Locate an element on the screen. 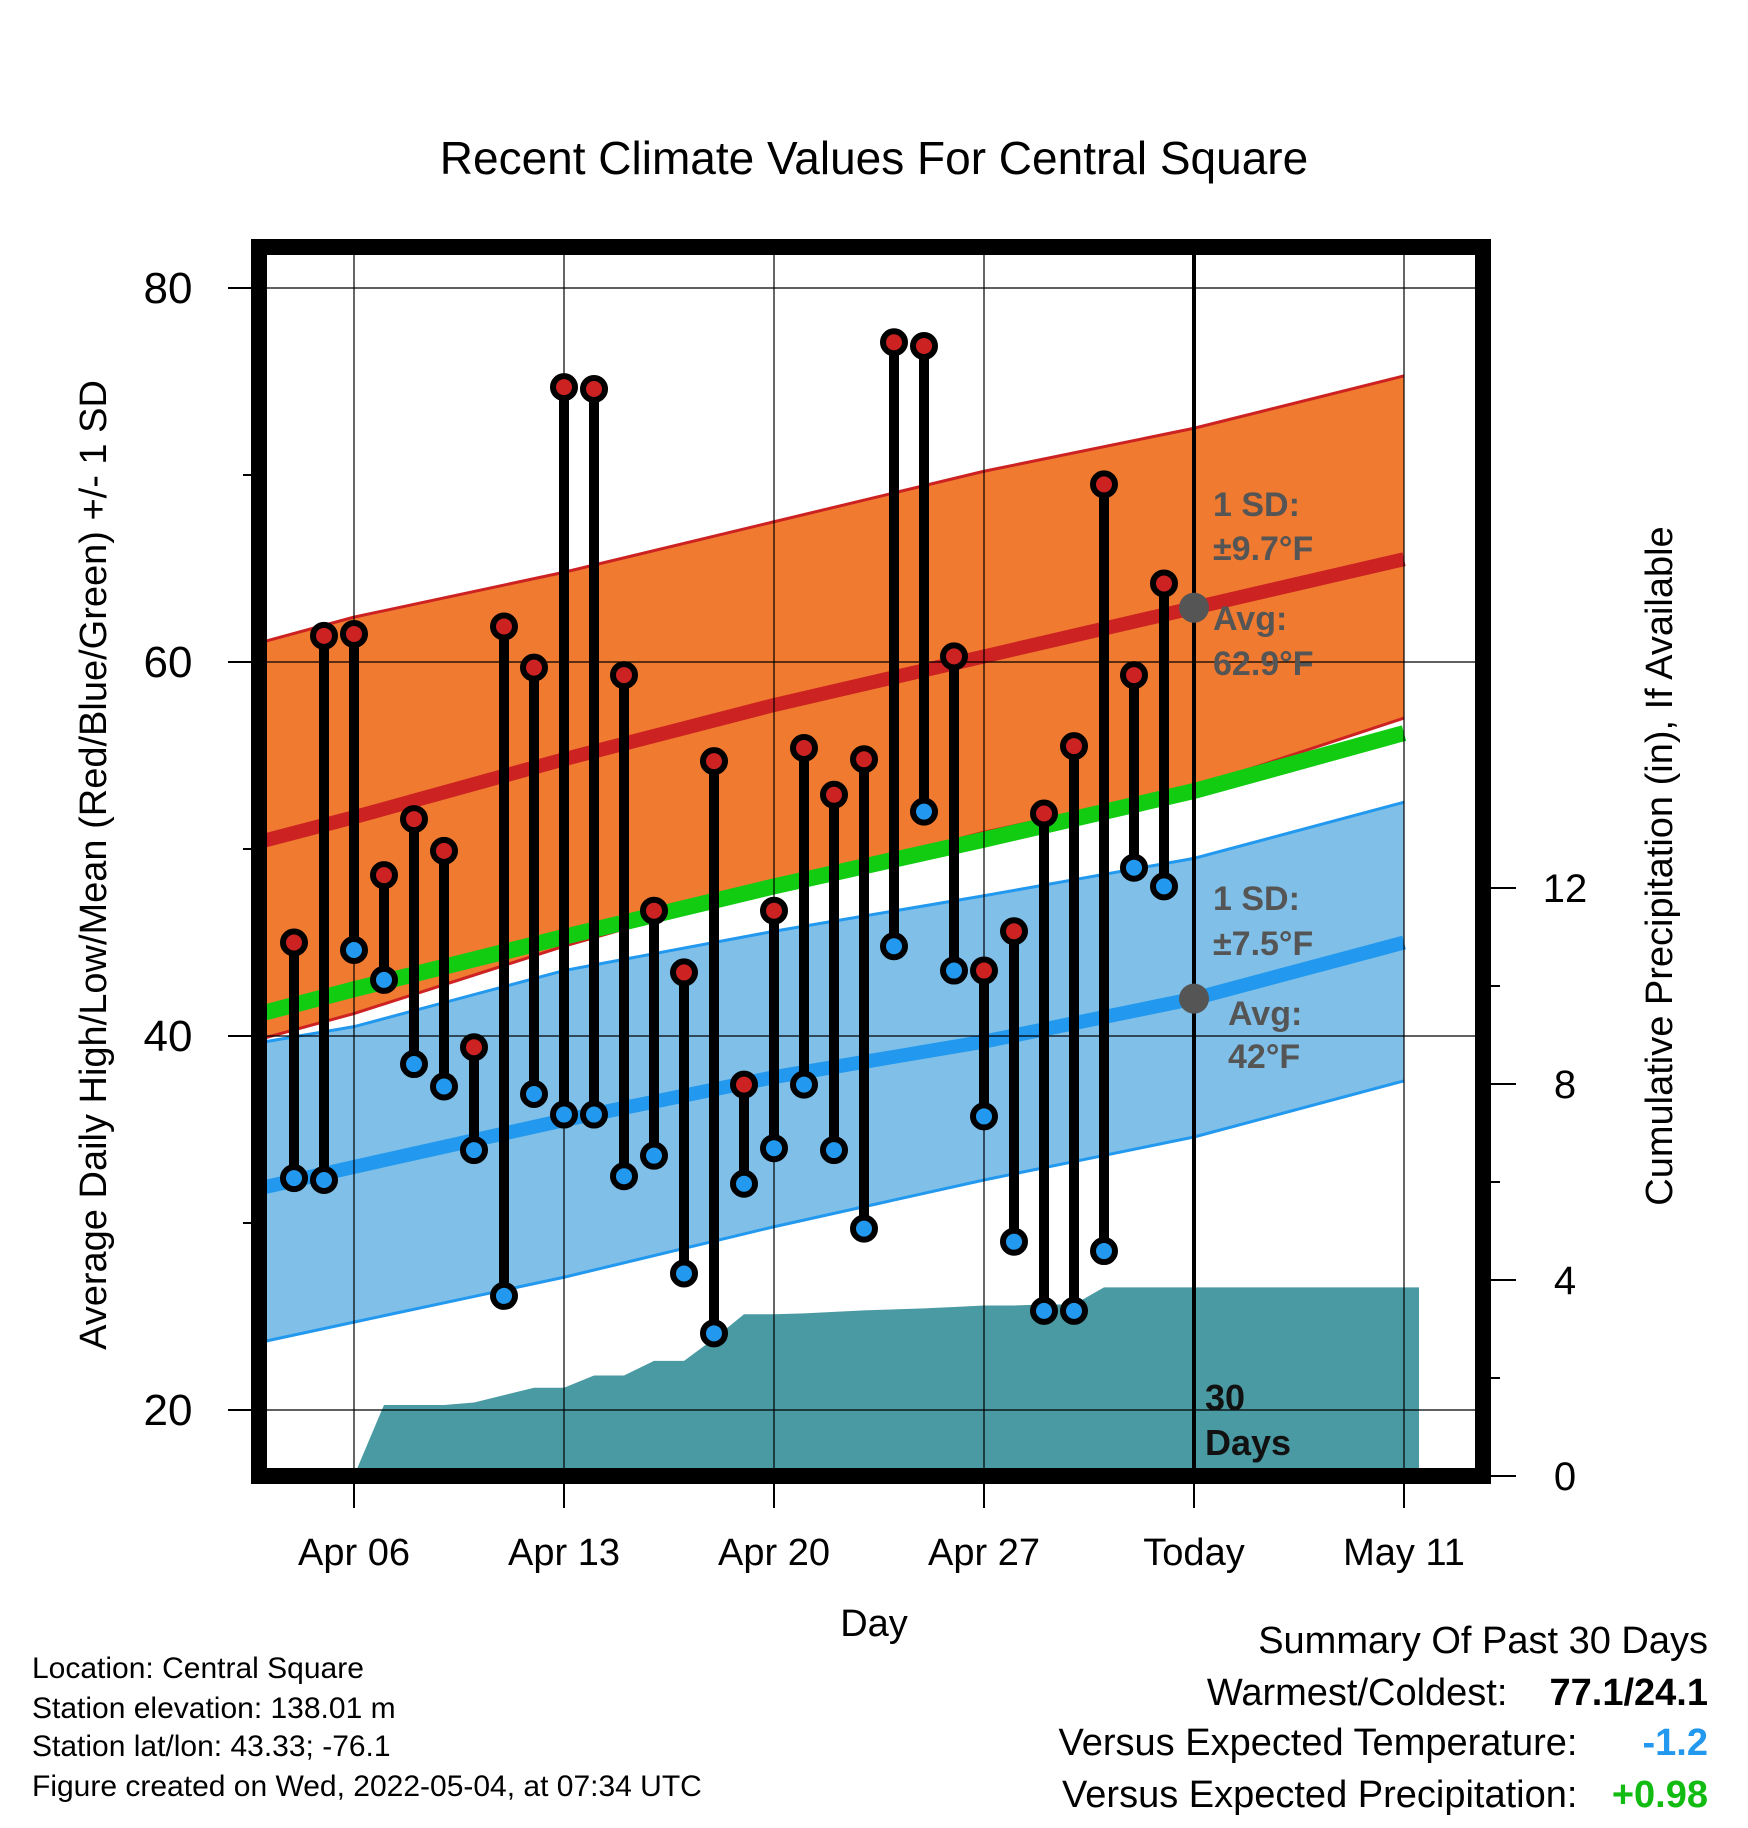 This screenshot has height=1828, width=1748. x-tick-label: Apr 20 is located at coordinates (774, 1553).